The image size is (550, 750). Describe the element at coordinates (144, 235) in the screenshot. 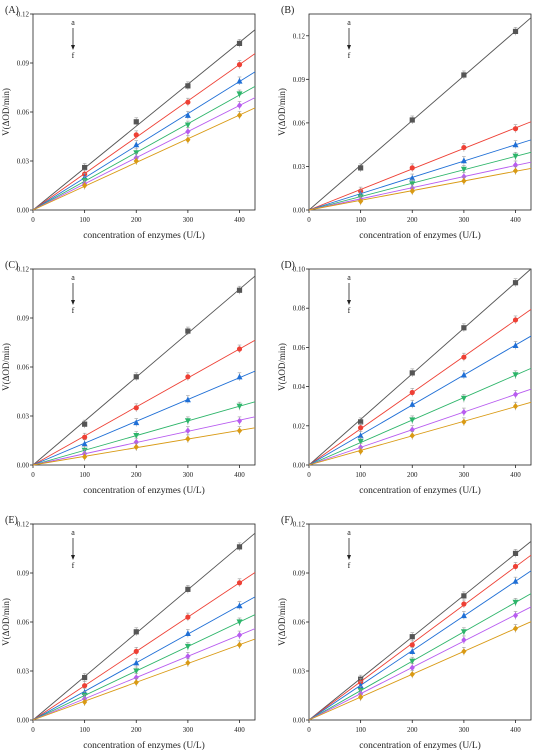

I see `x-axis-label: concentration of enzymes (U/L)` at that location.